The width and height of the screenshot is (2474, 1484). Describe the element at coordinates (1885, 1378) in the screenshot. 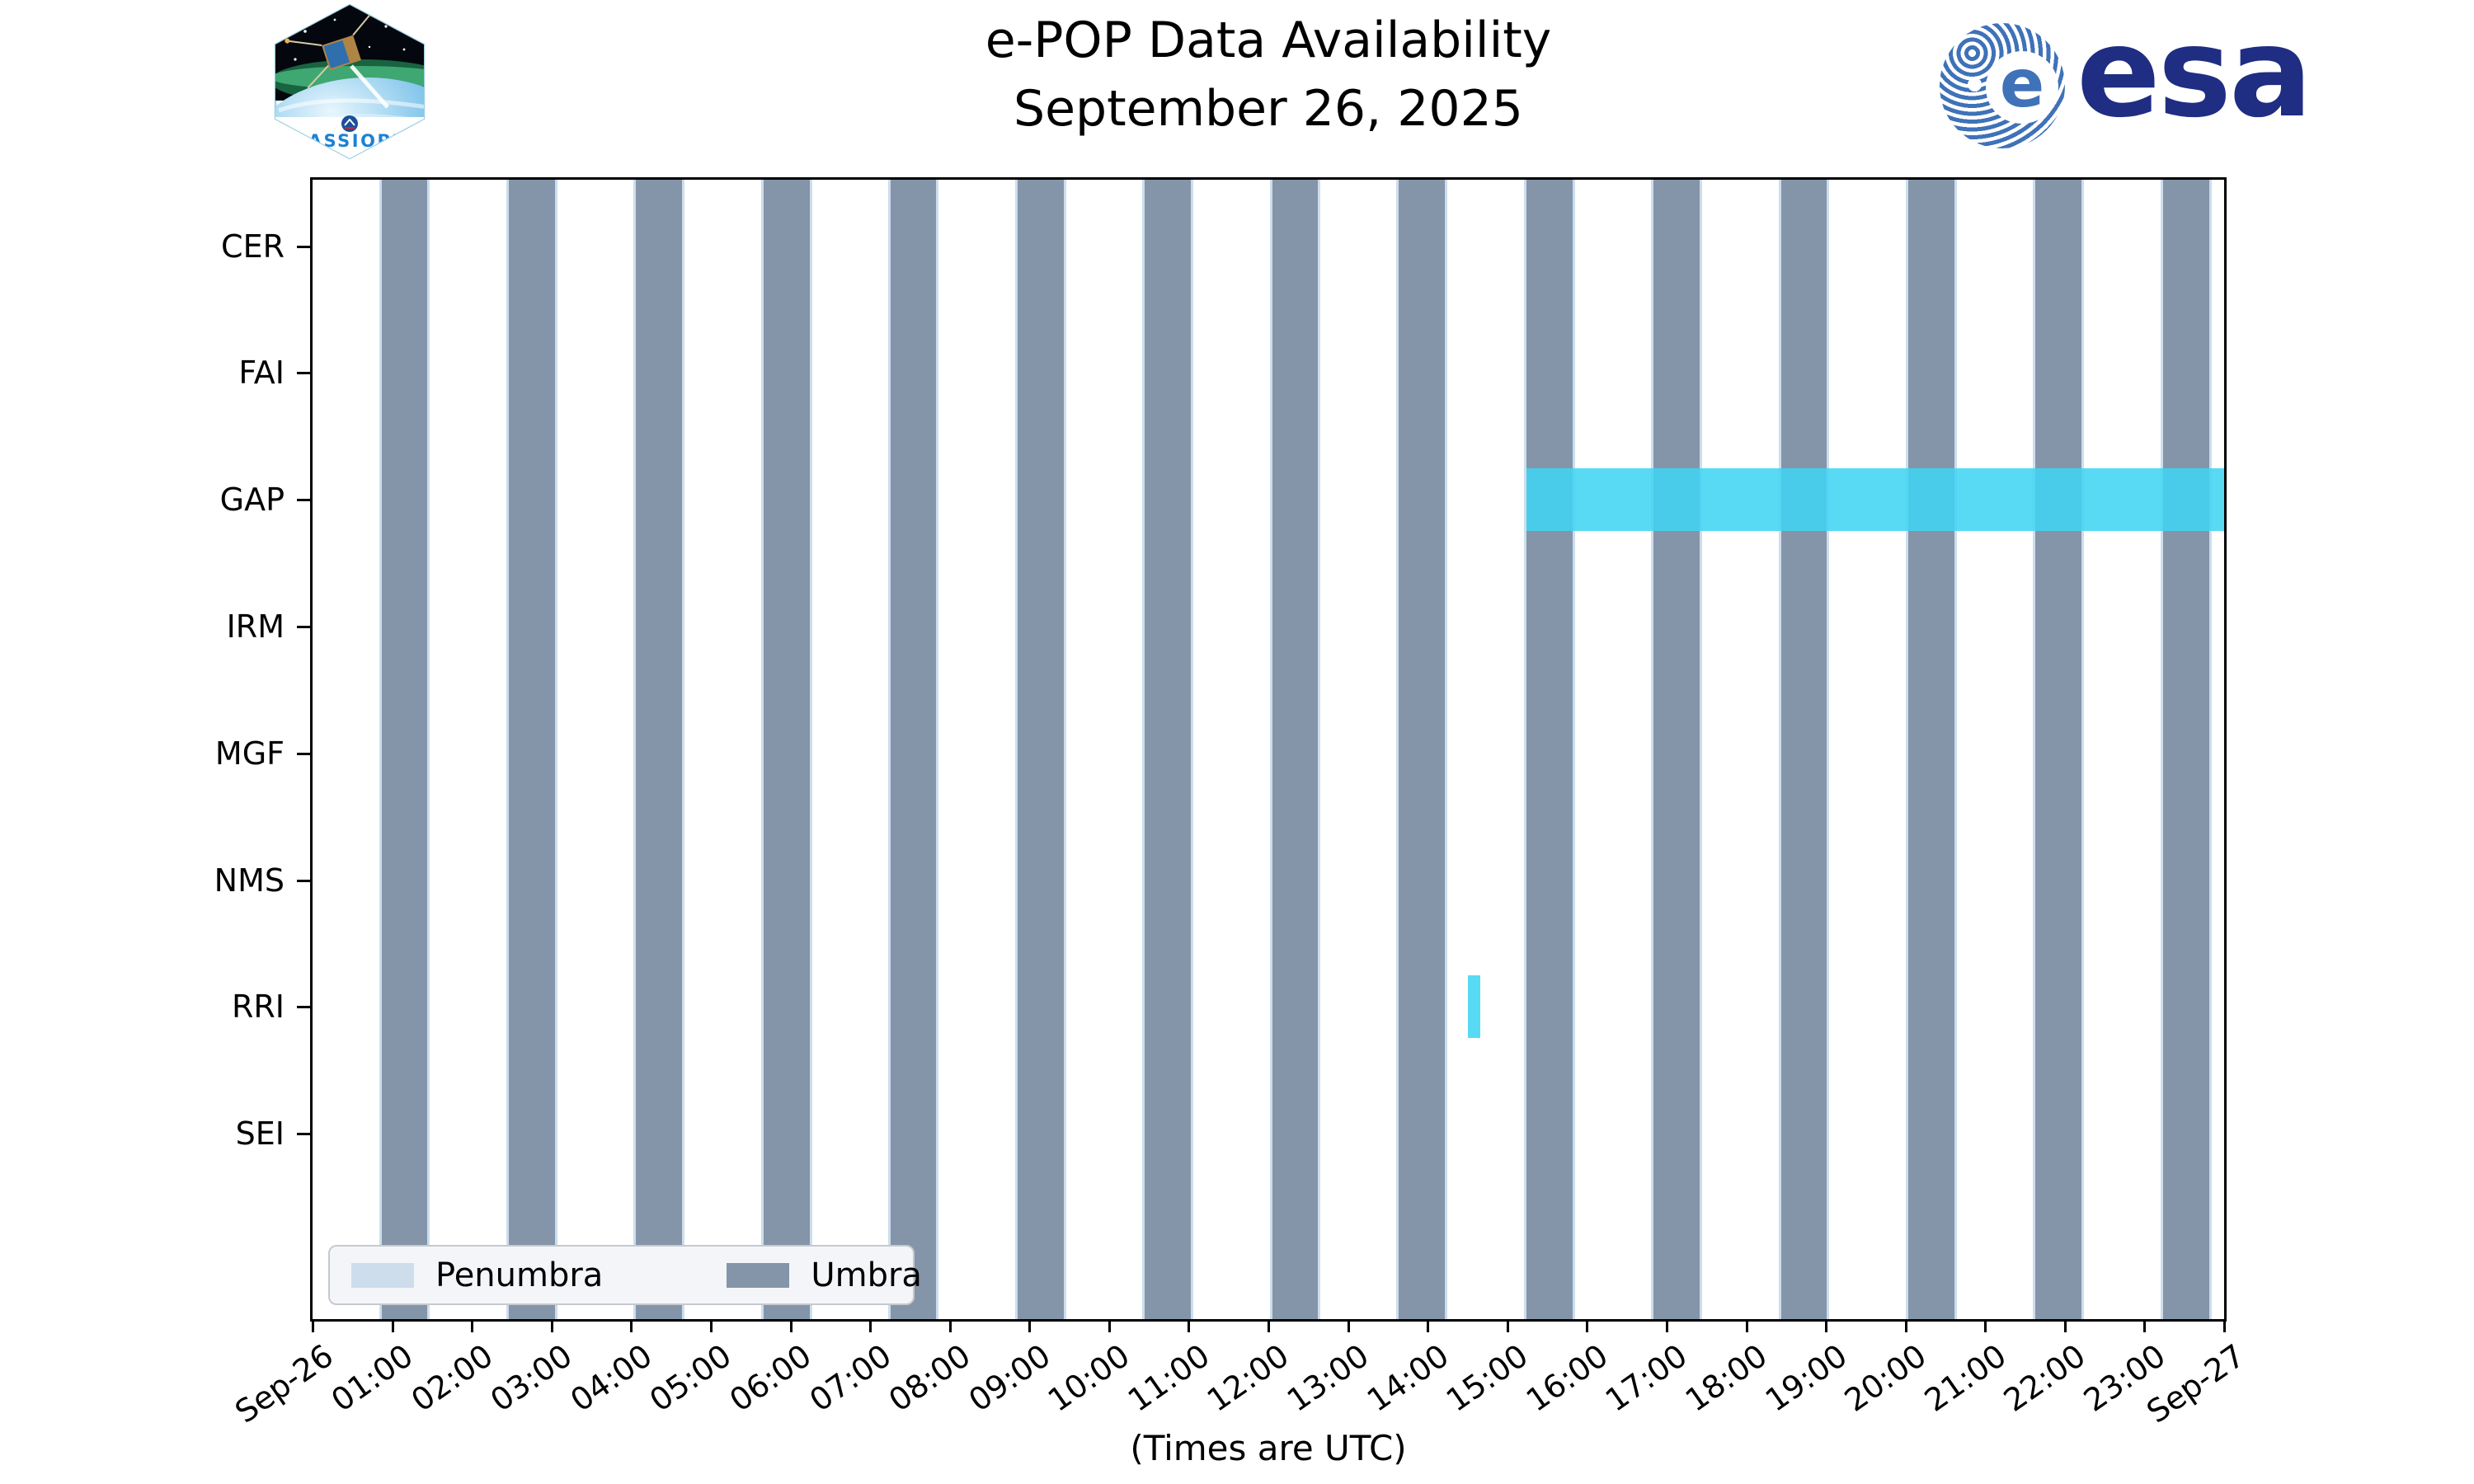

I see `x-axis-label-text: 20:00` at that location.